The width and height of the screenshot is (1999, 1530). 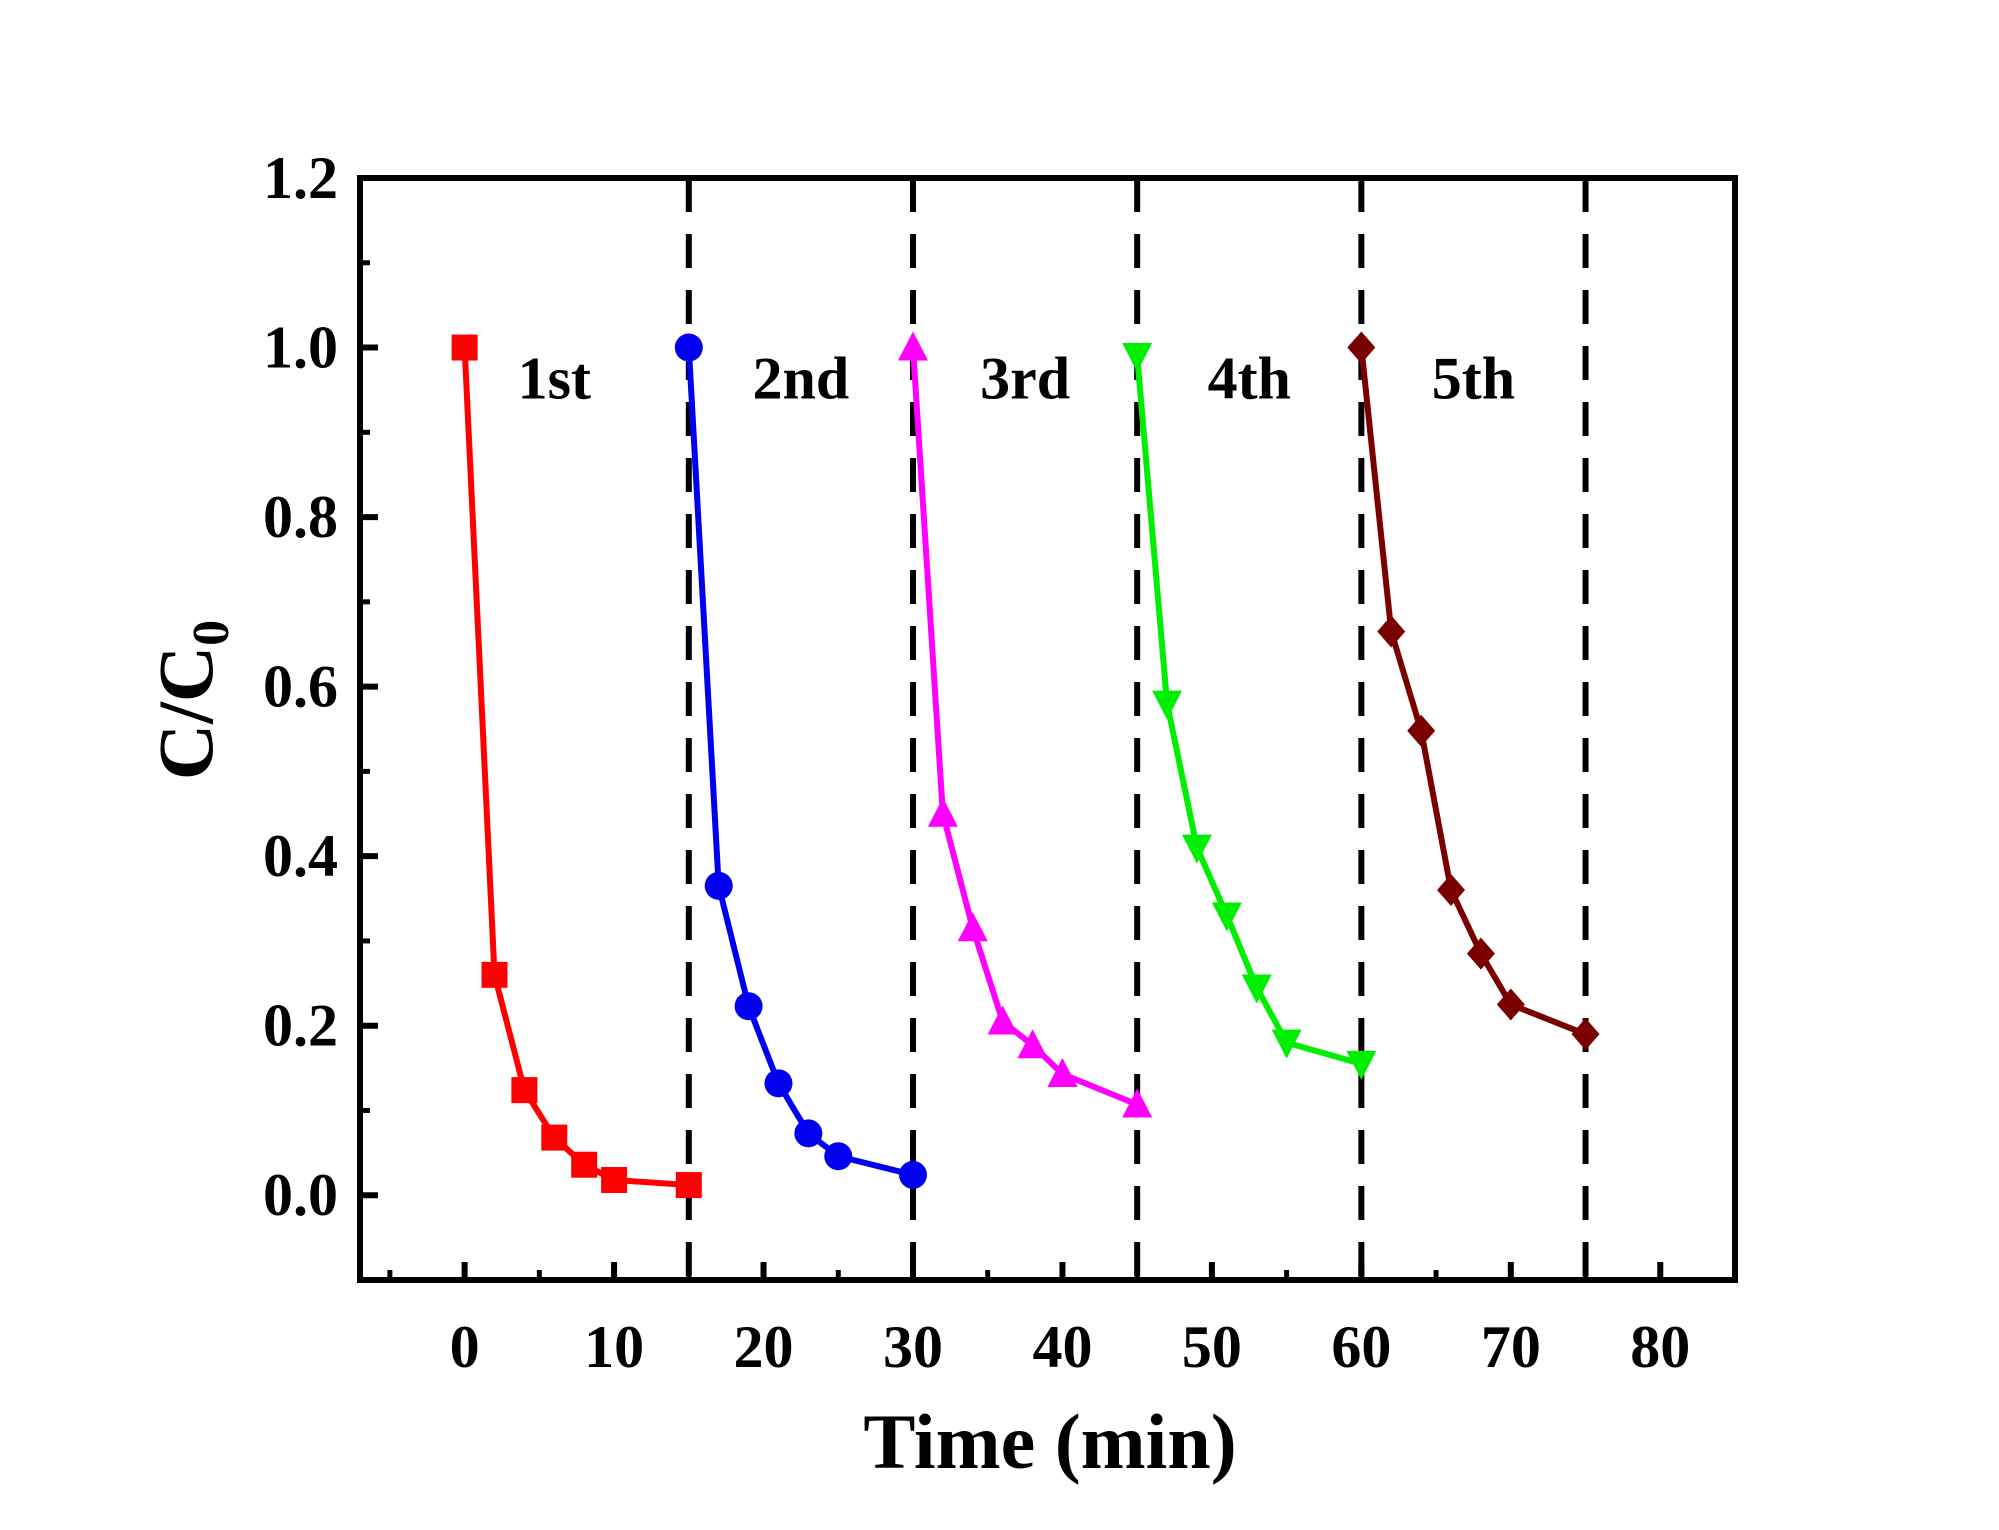 I want to click on y-tick-label: 1.2, so click(x=300, y=178).